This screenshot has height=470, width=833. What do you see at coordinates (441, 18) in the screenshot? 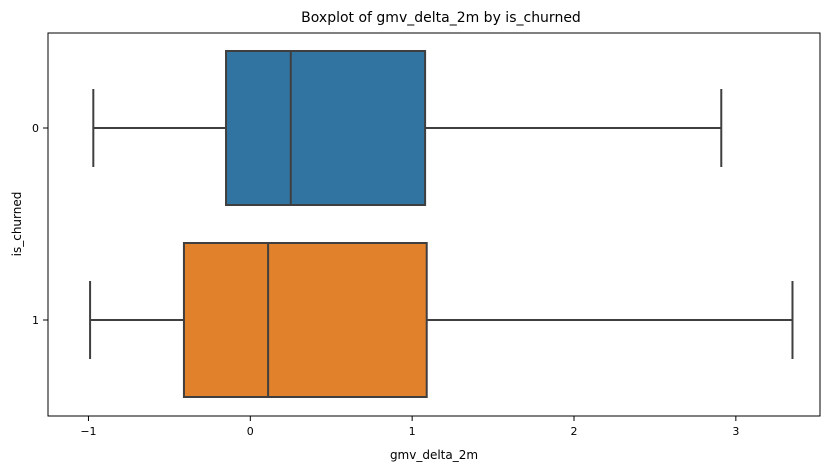
I see `chart-title: Boxplot of gmv_delta_2m by is_churned` at bounding box center [441, 18].